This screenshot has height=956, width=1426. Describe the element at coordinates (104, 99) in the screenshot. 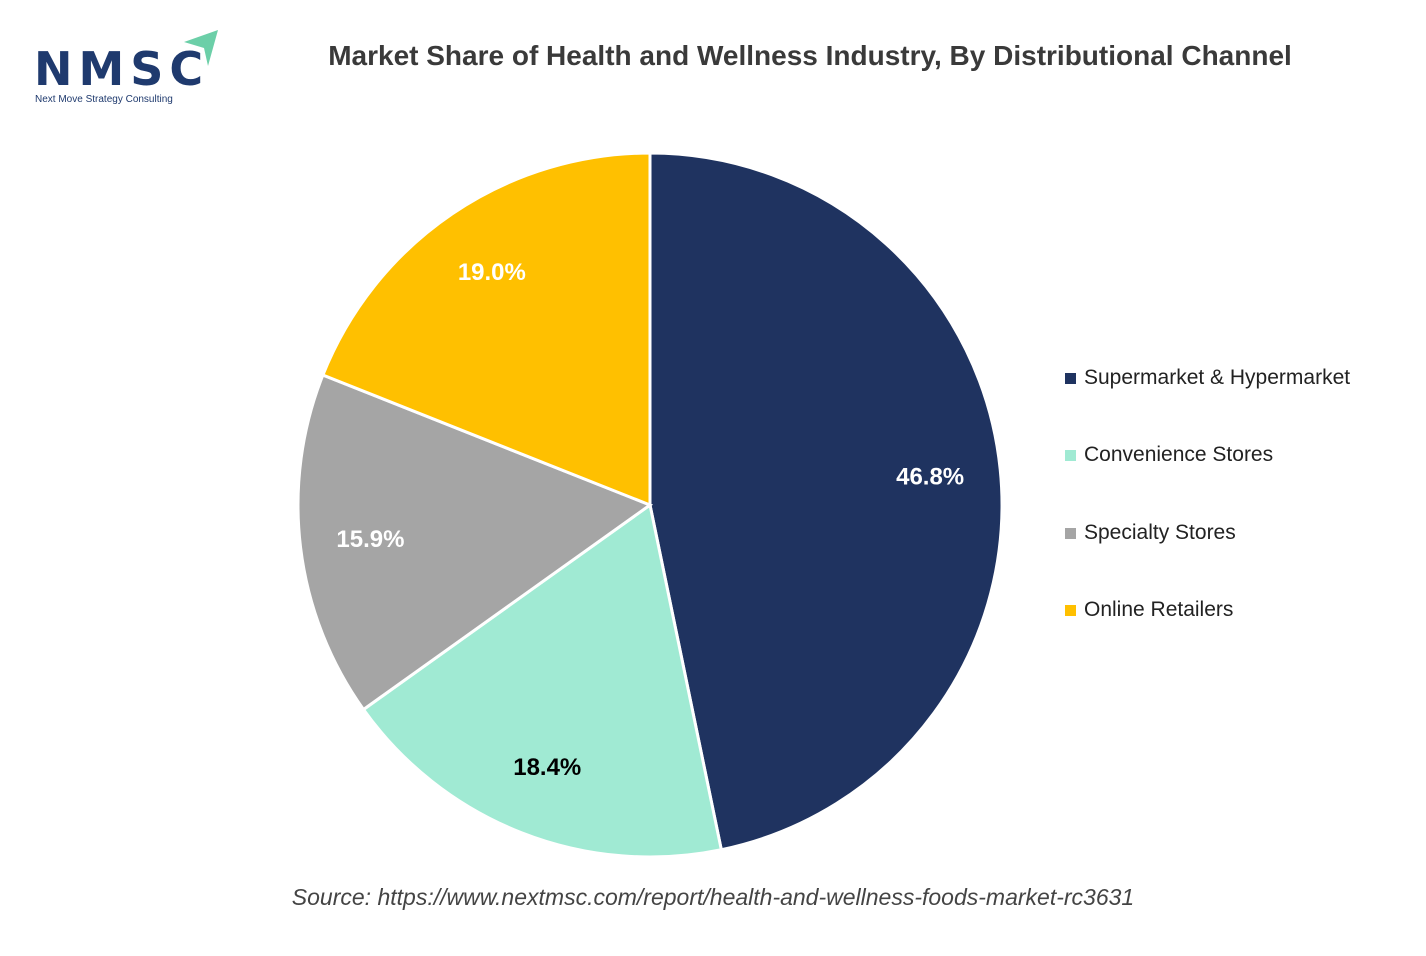

I see `logo-subtitle: Next Move Strategy Consulting` at that location.